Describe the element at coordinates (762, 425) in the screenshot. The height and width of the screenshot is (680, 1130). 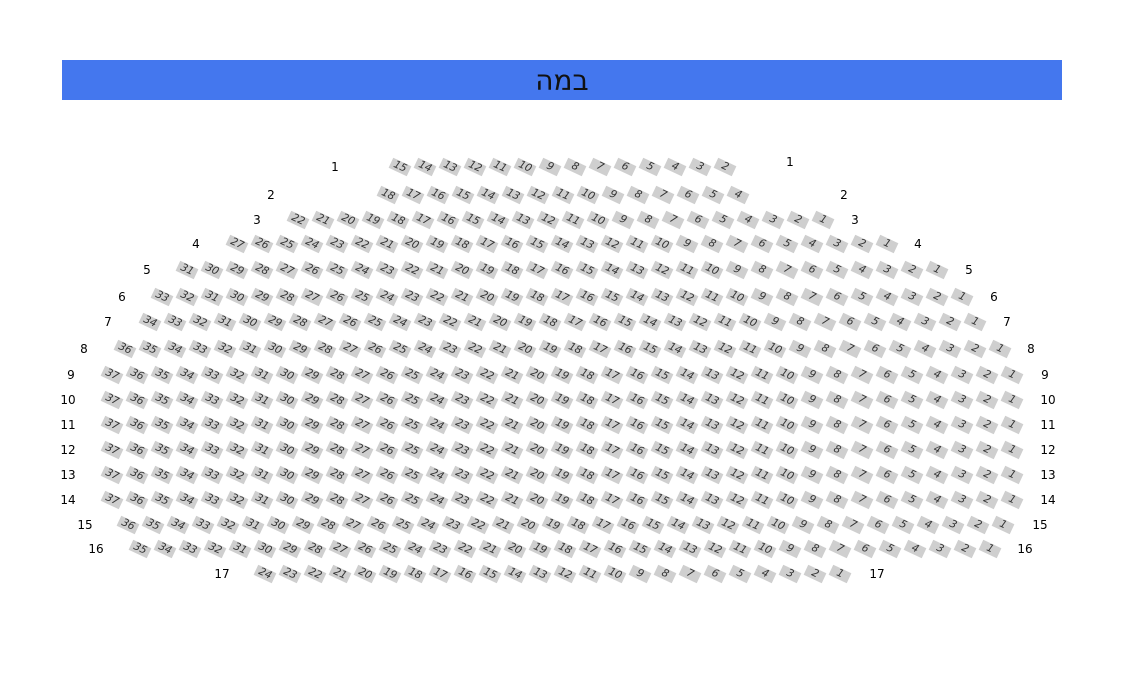
I see `seat-row11-11: 11` at that location.